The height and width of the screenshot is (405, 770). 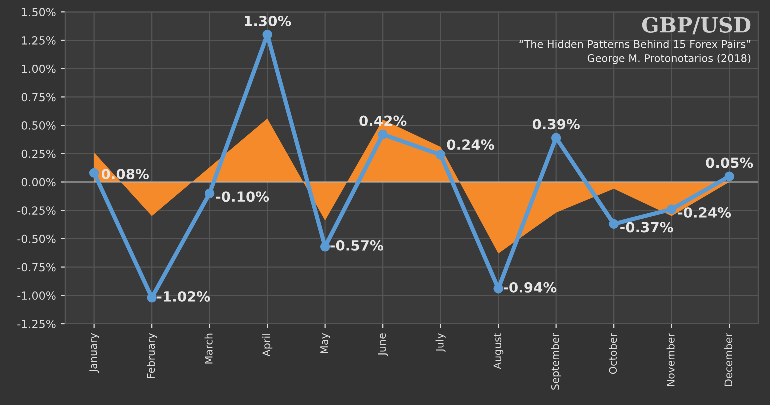 I want to click on x-tick-label: February, so click(x=152, y=355).